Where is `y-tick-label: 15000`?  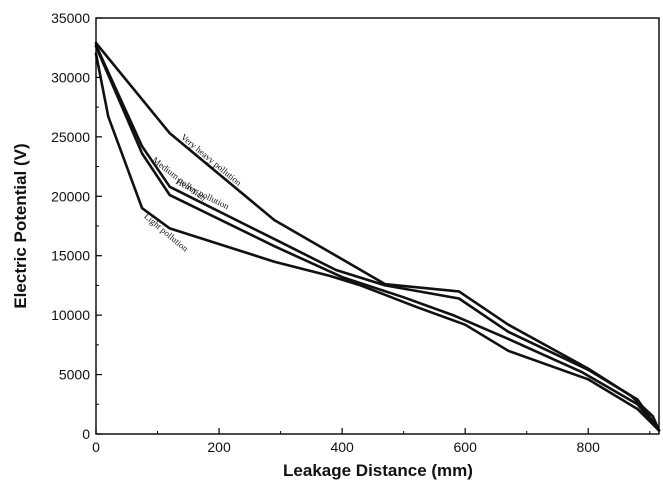 y-tick-label: 15000 is located at coordinates (70, 256).